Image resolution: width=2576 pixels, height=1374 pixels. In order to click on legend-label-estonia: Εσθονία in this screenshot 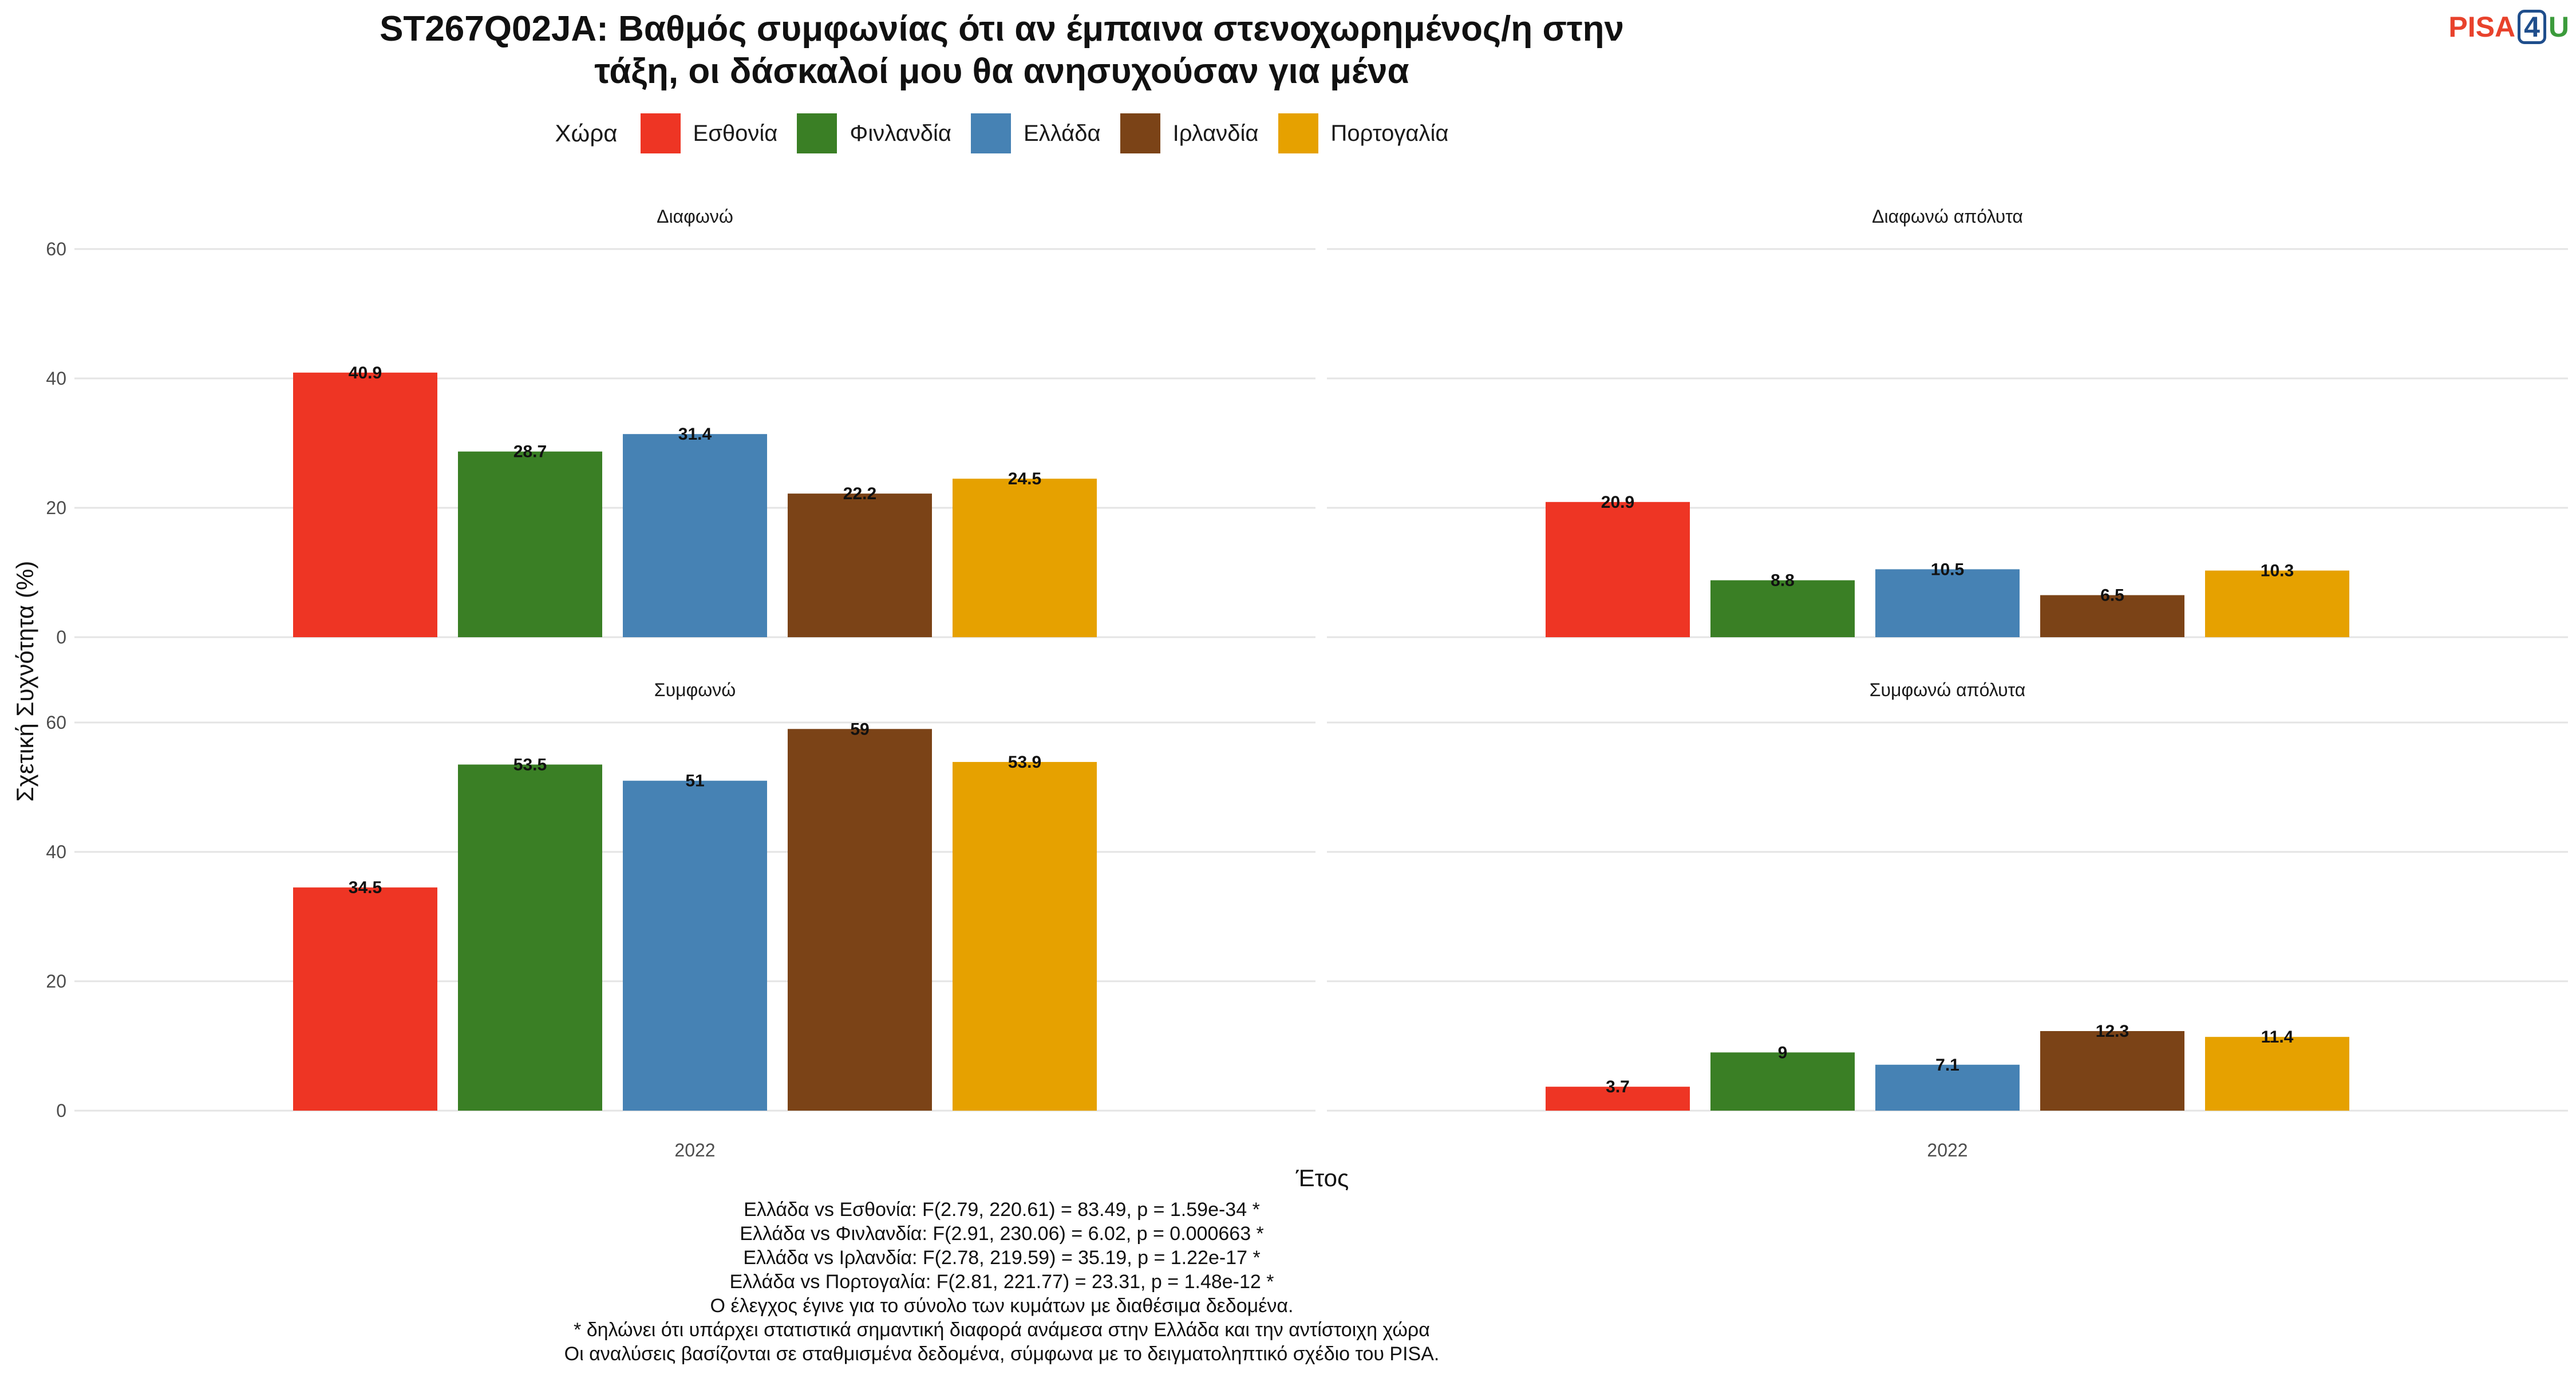, I will do `click(735, 133)`.